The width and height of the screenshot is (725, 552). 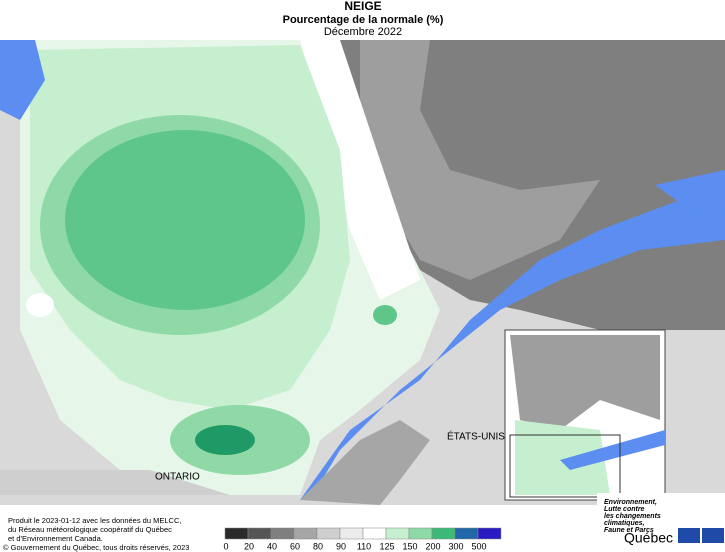 What do you see at coordinates (386, 546) in the screenshot?
I see `legend-label: 125` at bounding box center [386, 546].